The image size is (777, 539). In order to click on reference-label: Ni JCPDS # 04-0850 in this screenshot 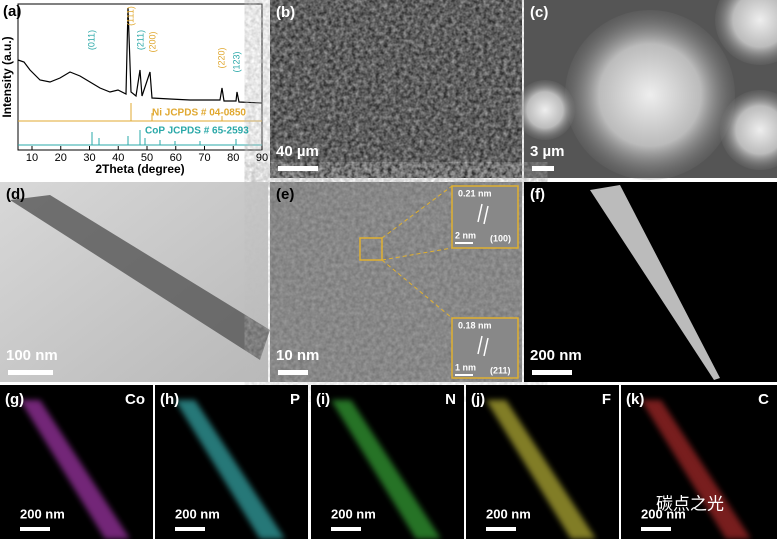, I will do `click(199, 113)`.